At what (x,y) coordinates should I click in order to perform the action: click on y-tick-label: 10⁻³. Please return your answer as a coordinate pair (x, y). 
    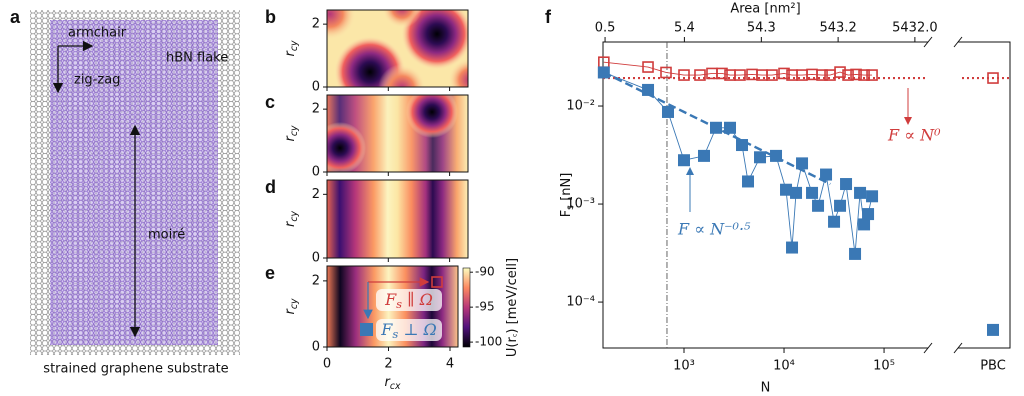
    Looking at the image, I should click on (580, 204).